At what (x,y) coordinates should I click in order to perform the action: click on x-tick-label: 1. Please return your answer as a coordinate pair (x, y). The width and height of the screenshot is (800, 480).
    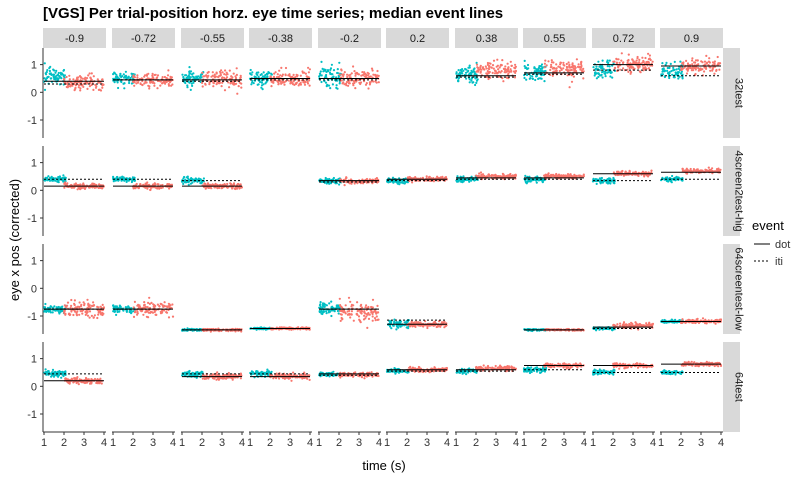
    Looking at the image, I should click on (113, 443).